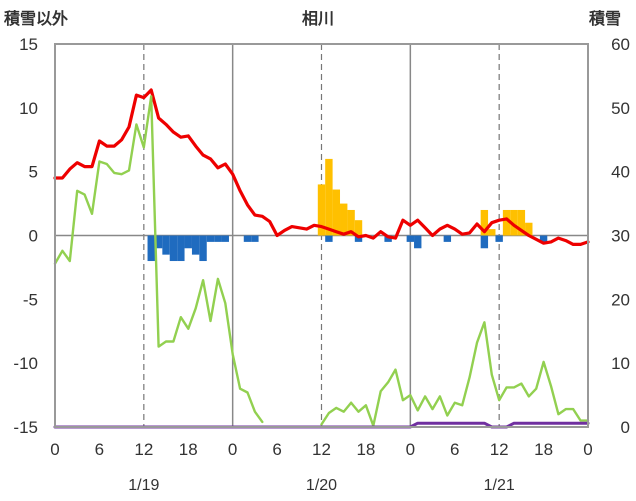 The width and height of the screenshot is (636, 501). What do you see at coordinates (25, 236) in the screenshot?
I see `left-tick-labels: 15 10 5 0 -5 -10 -15` at bounding box center [25, 236].